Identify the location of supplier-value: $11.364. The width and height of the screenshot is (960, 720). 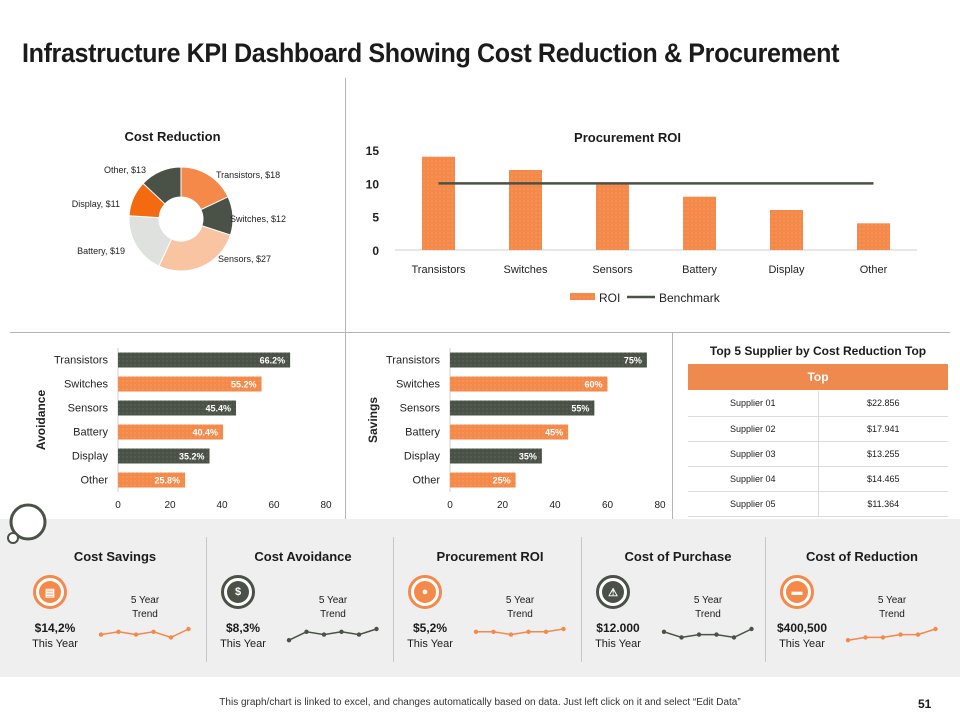
(883, 504).